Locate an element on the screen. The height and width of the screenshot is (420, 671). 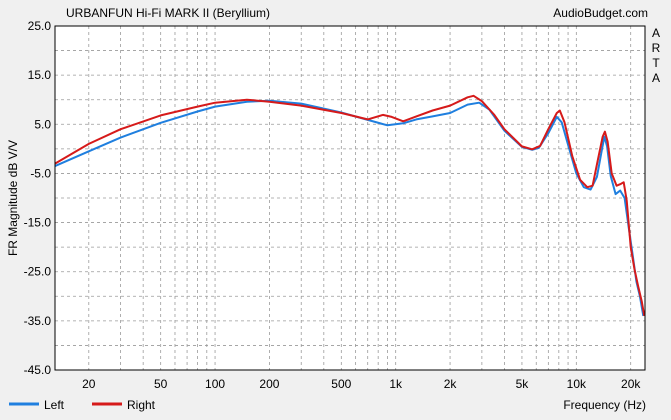
legend: Left Right is located at coordinates (82, 405).